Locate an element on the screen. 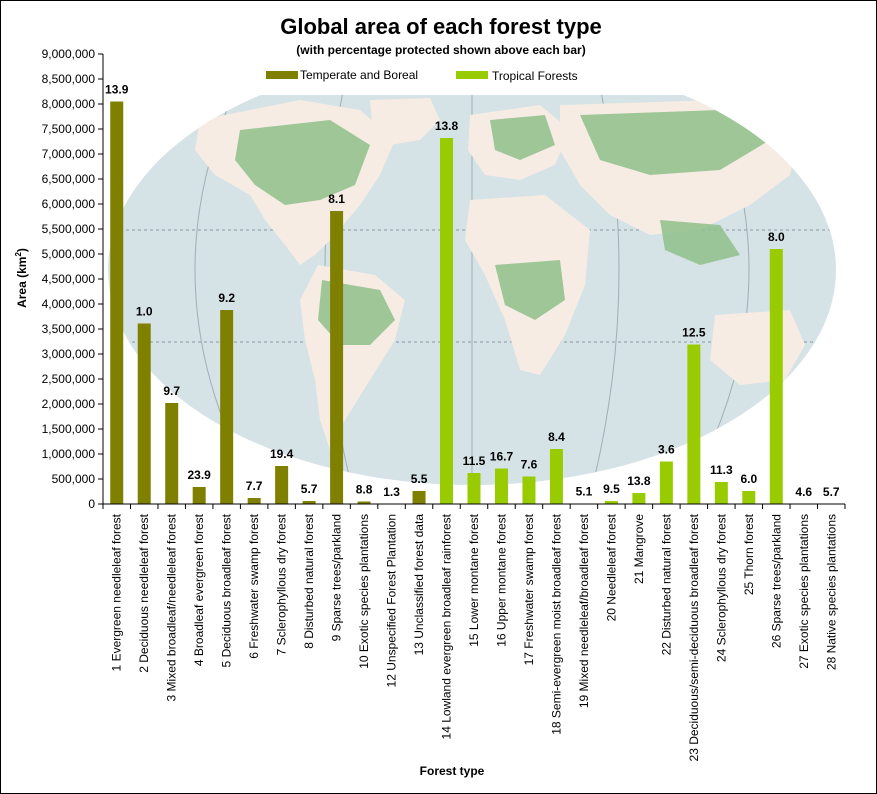 This screenshot has width=877, height=794. y-tick-label: 5,500,000 is located at coordinates (69, 229).